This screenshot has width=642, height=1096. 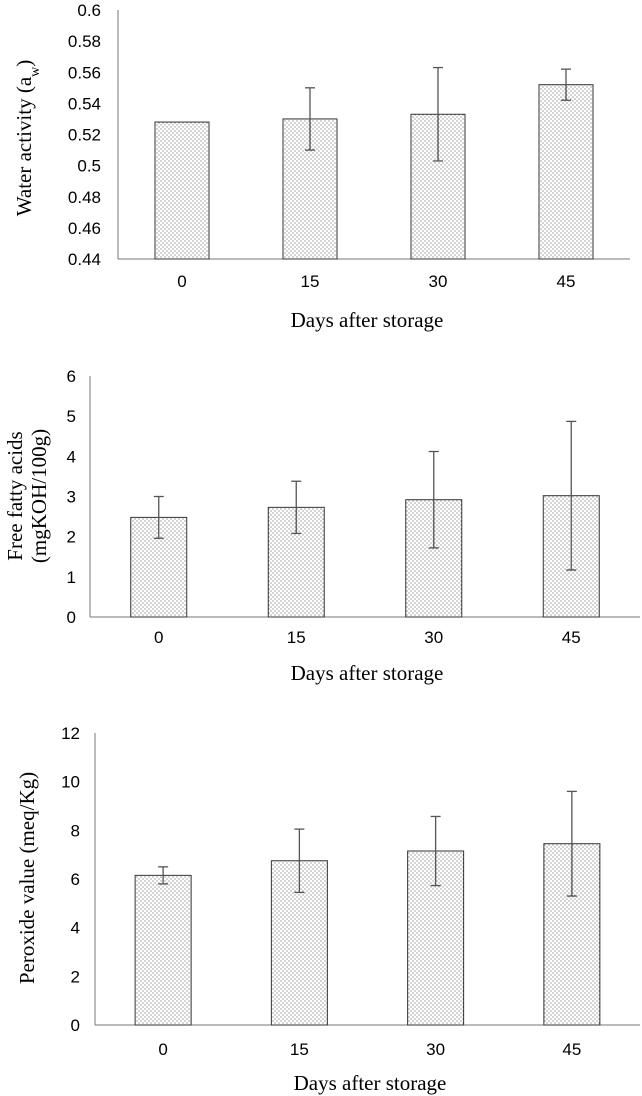 I want to click on y-tick-label: 0.56, so click(x=84, y=72).